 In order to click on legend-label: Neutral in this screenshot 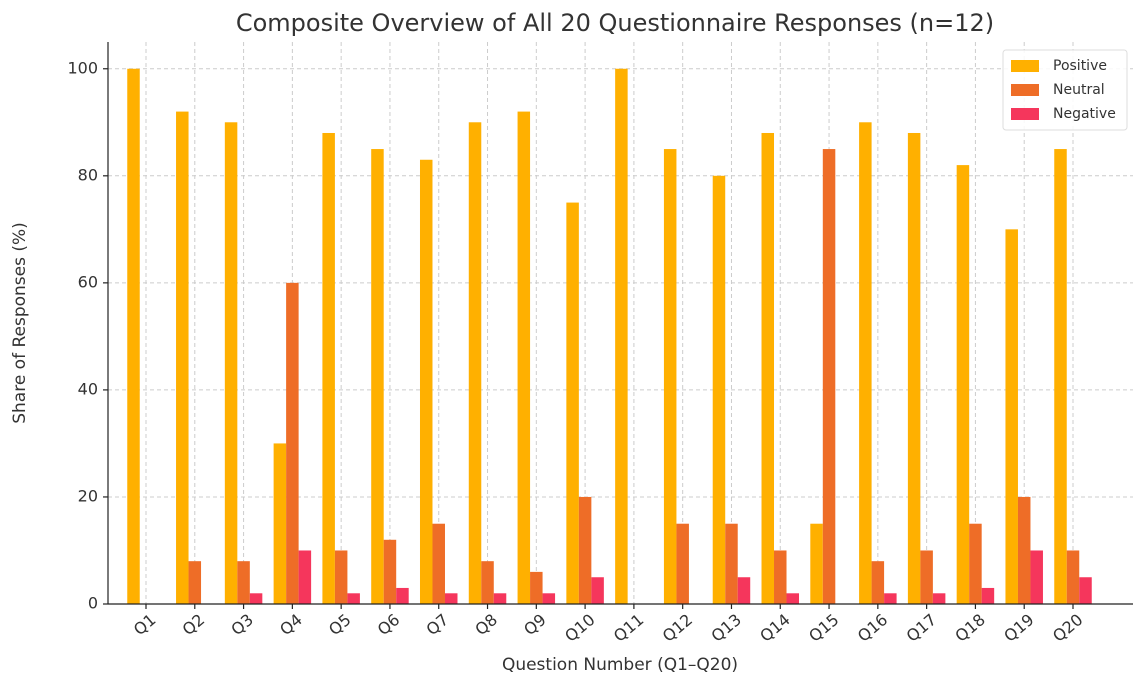, I will do `click(1079, 90)`.